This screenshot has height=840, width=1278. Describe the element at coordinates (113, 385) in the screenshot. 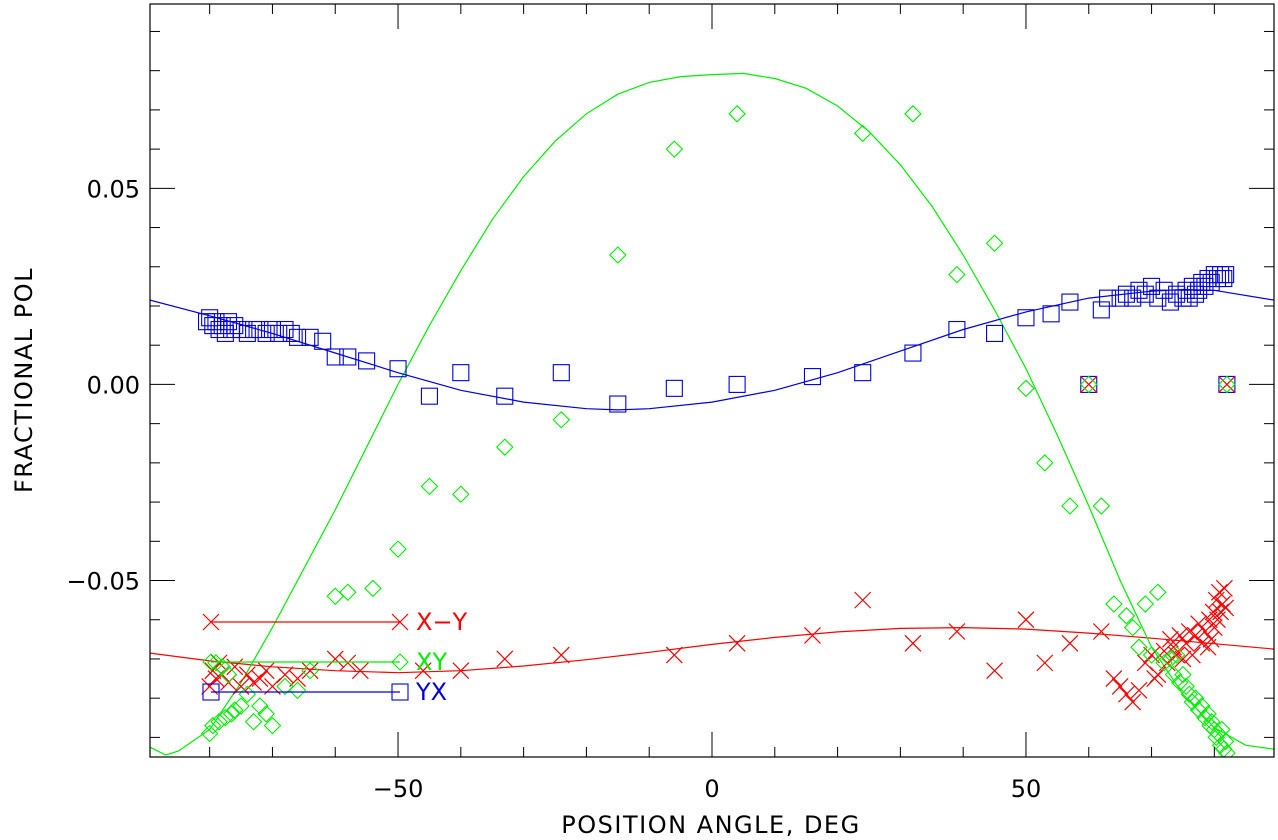

I see `y-tick-label: 0.00` at that location.